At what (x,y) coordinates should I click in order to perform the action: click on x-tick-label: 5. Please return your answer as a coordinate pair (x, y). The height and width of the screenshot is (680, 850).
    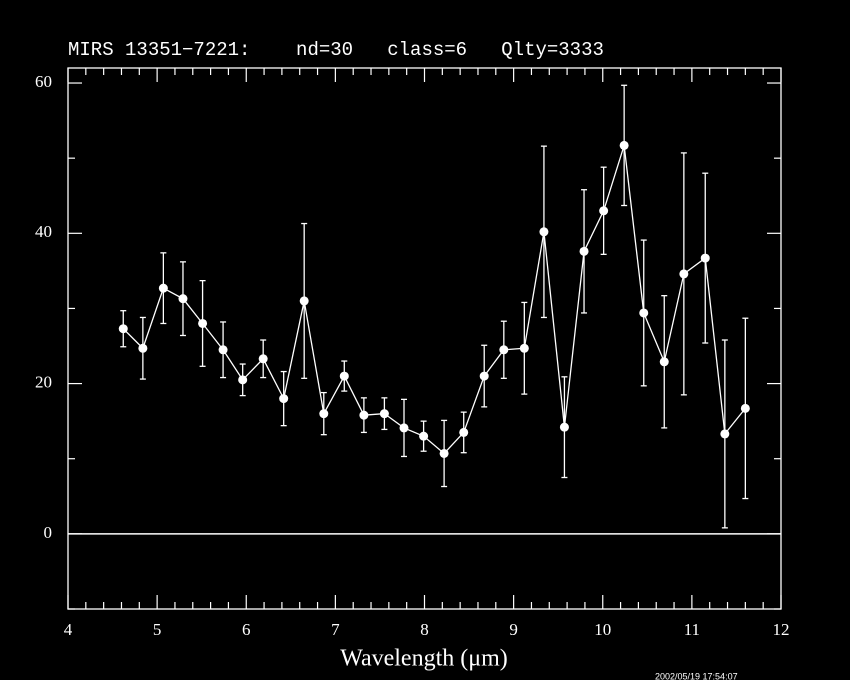
    Looking at the image, I should click on (157, 629).